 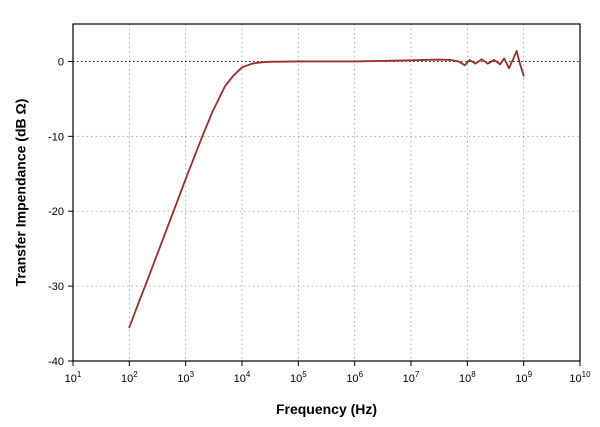 What do you see at coordinates (61, 62) in the screenshot?
I see `y-tick-label: 0` at bounding box center [61, 62].